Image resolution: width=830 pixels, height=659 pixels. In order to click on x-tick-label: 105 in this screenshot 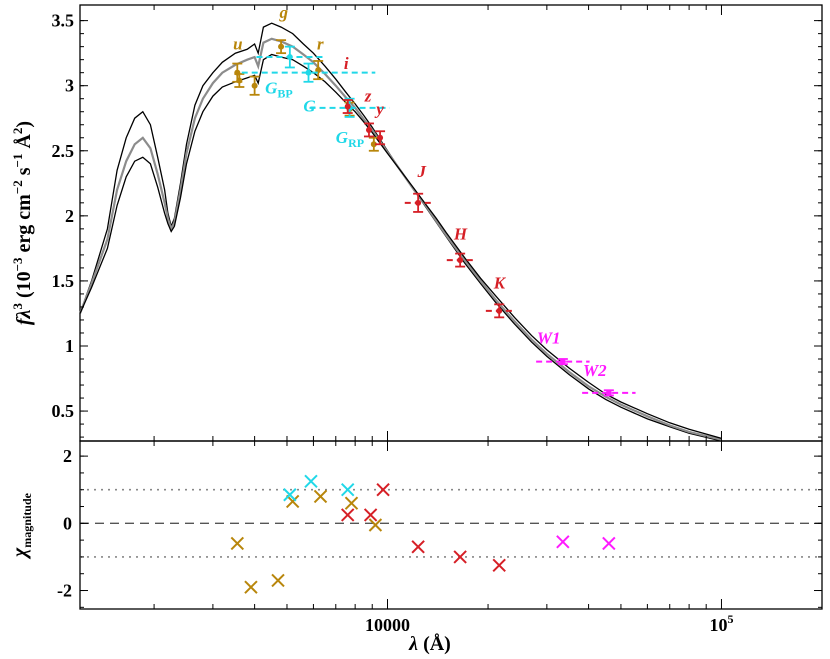, I will do `click(721, 623)`.